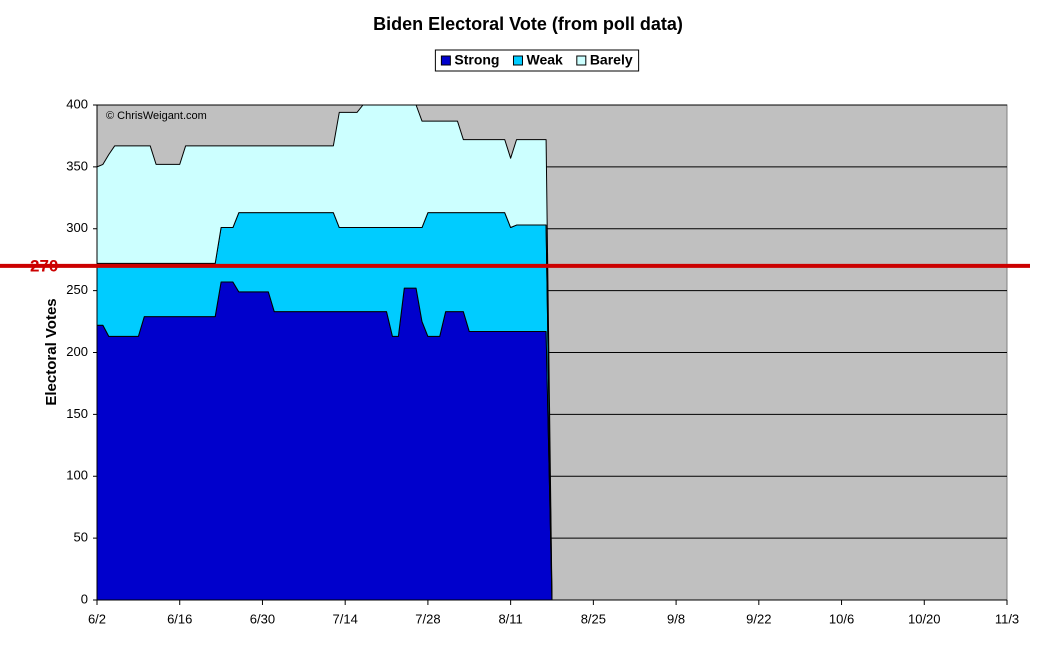 The image size is (1060, 648). What do you see at coordinates (51, 351) in the screenshot?
I see `y-axis-label: Electoral Votes` at bounding box center [51, 351].